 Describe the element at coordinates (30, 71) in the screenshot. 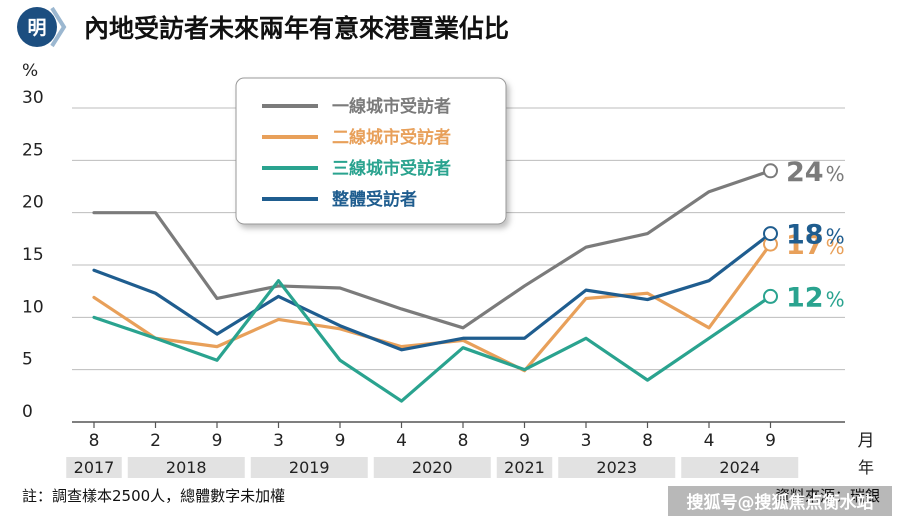

I see `y-axis-label: %` at that location.